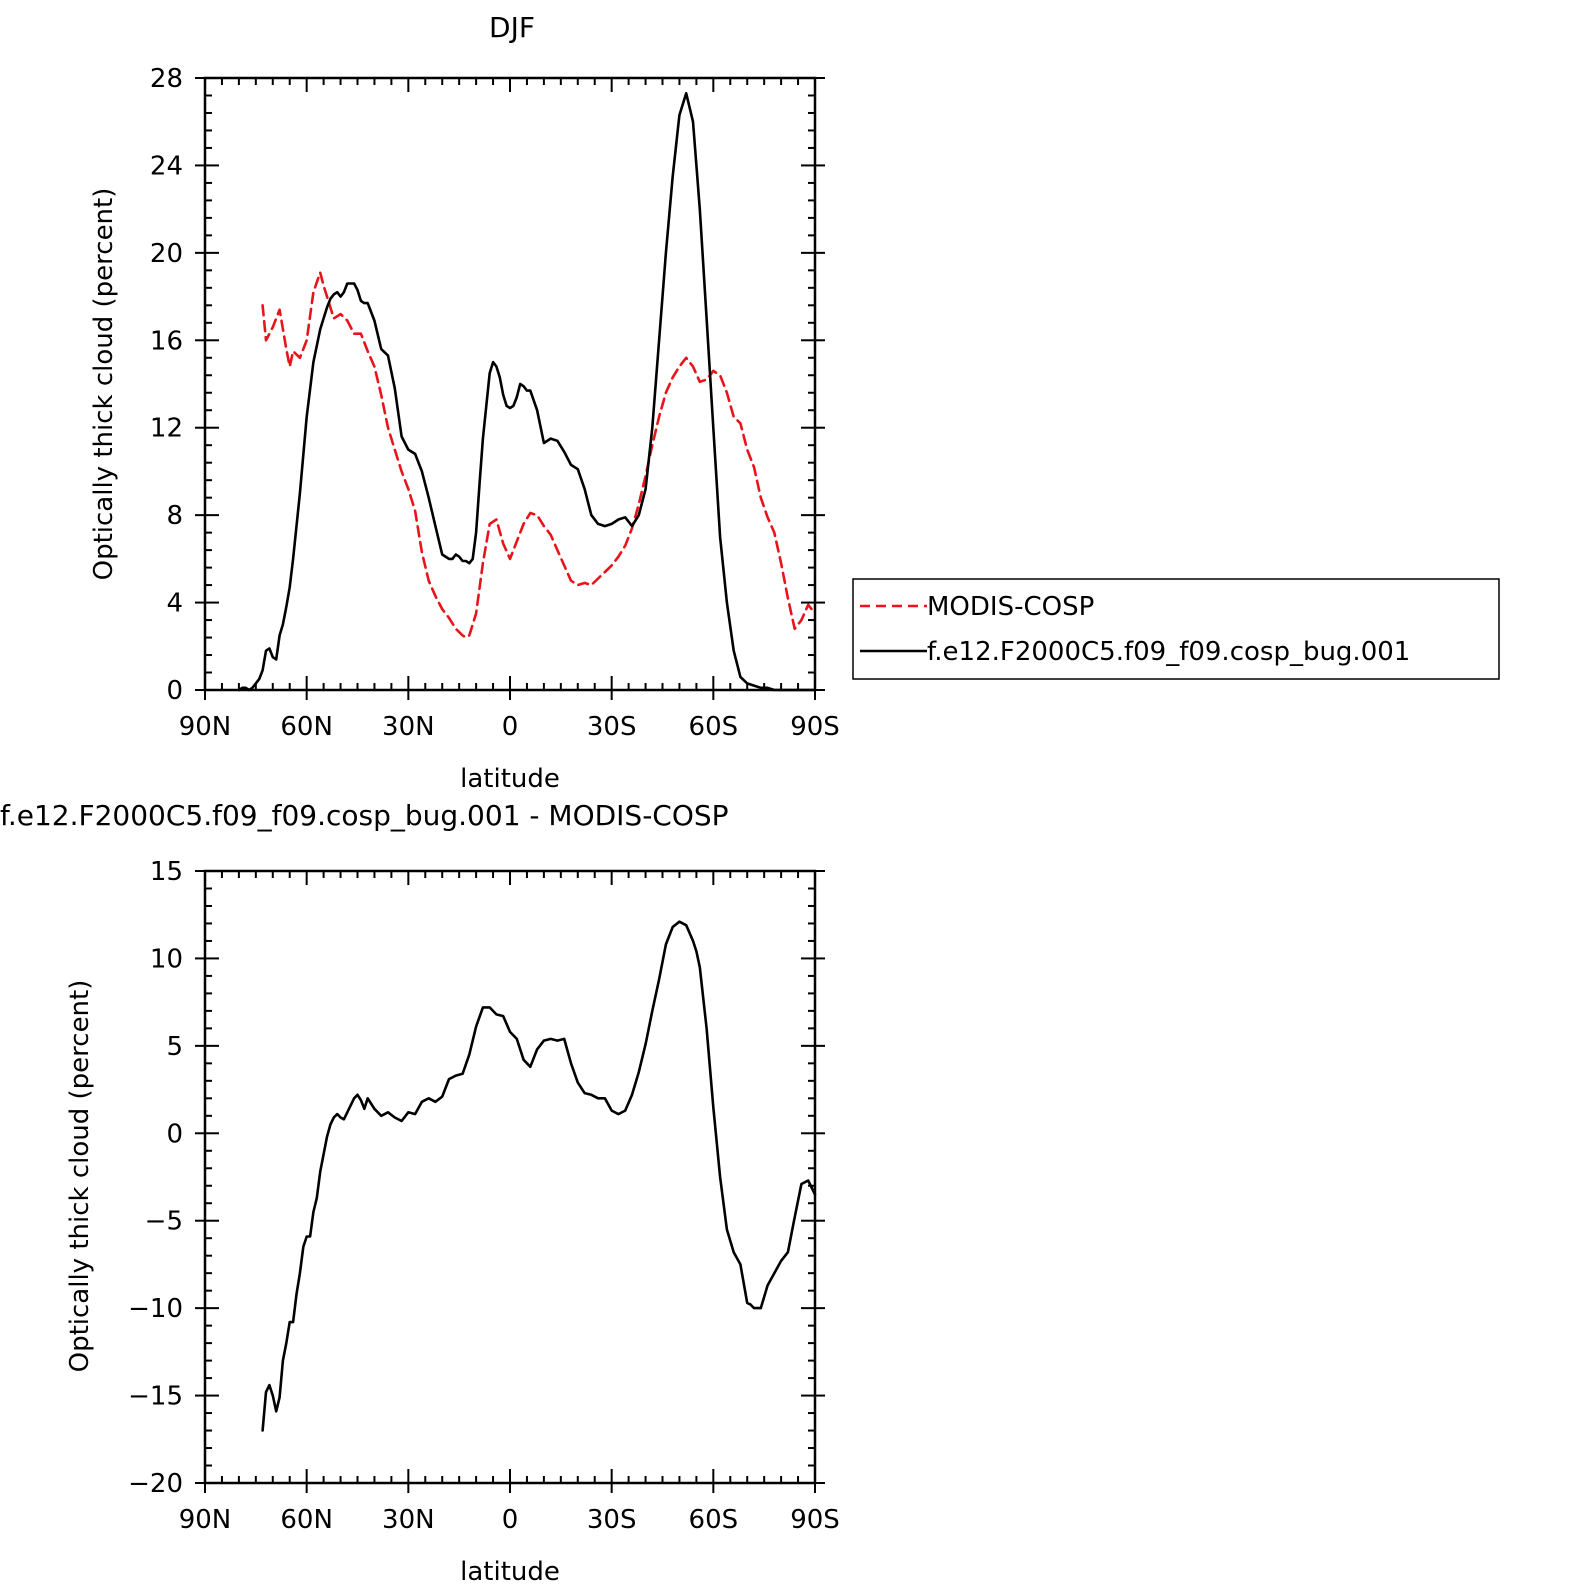  What do you see at coordinates (155, 1397) in the screenshot?
I see `bottom-y-tick-label: −15` at bounding box center [155, 1397].